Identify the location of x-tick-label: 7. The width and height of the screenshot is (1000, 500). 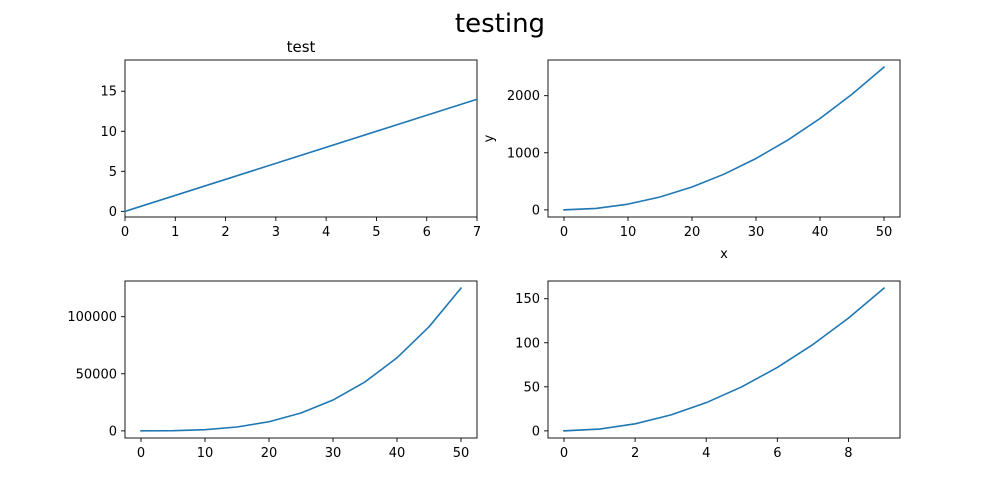
(477, 232).